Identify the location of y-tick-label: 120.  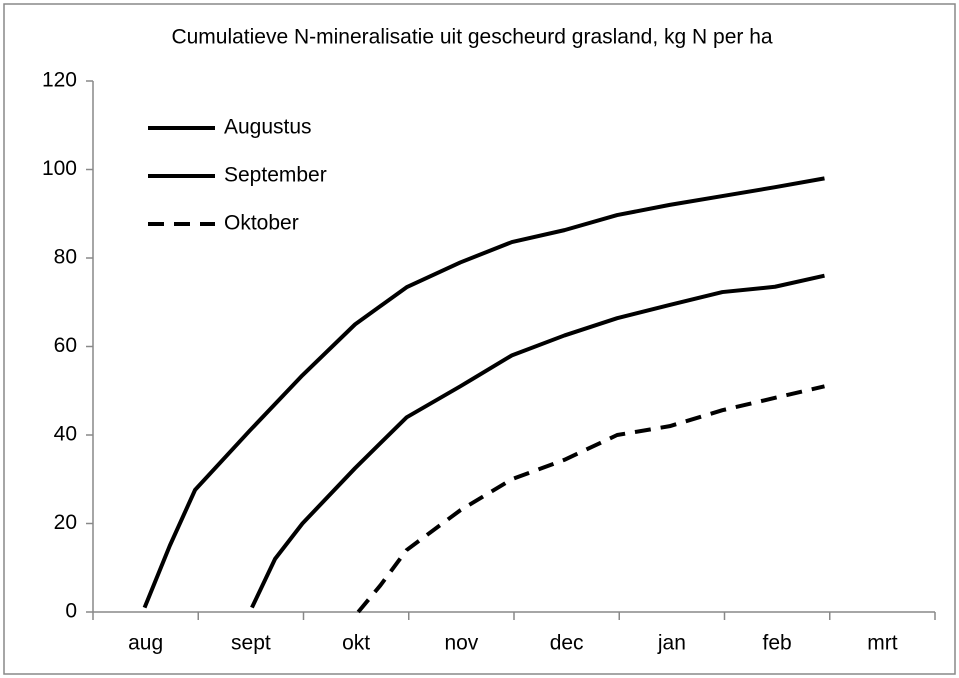
(59, 80).